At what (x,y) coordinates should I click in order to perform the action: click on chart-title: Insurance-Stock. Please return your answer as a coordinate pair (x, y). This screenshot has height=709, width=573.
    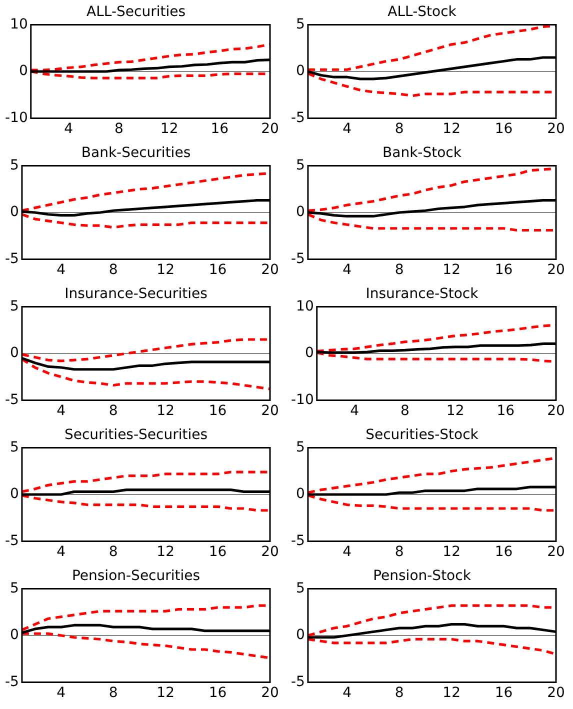
    Looking at the image, I should click on (423, 294).